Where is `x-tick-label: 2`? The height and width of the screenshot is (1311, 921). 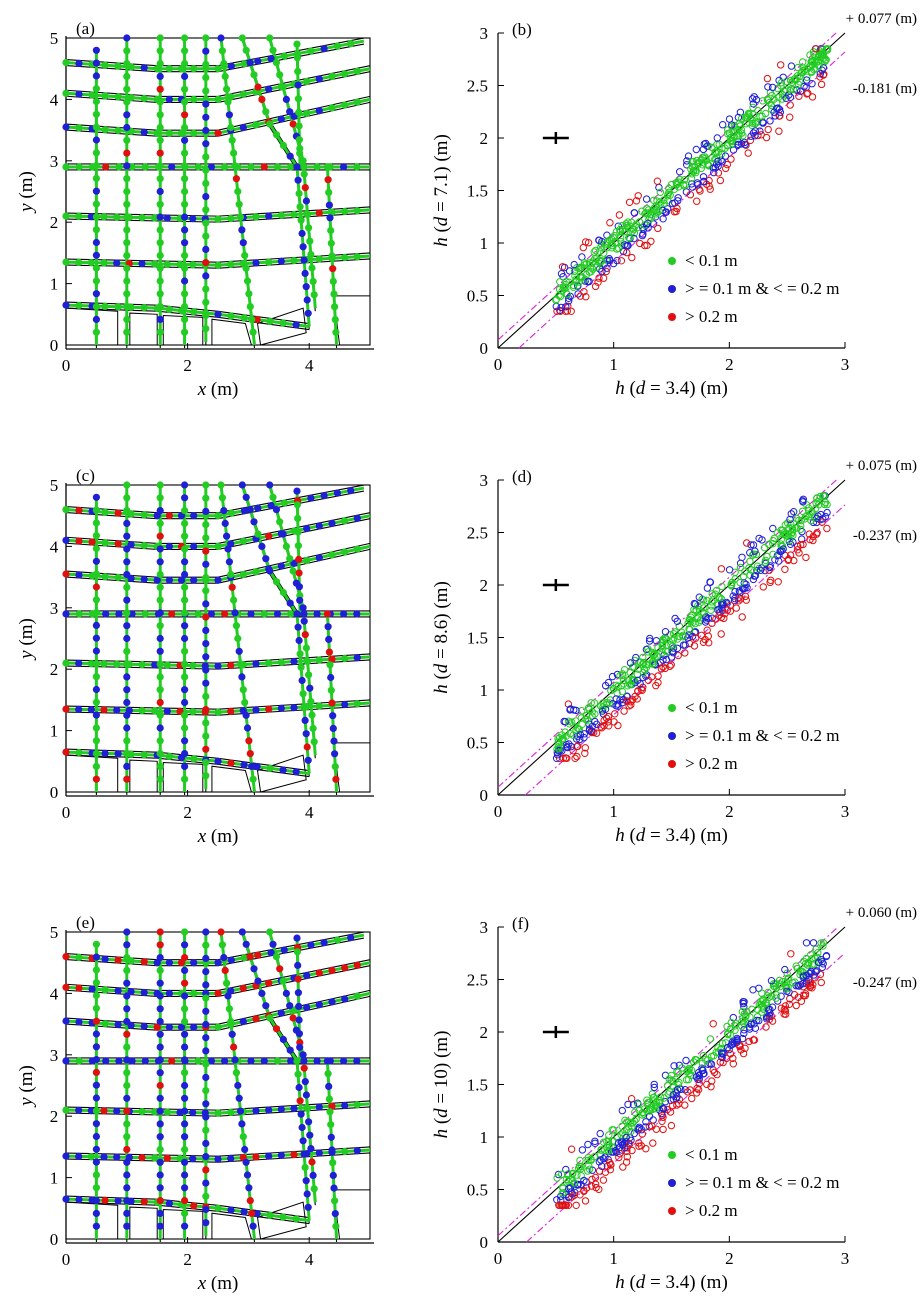
x-tick-label: 2 is located at coordinates (187, 1259).